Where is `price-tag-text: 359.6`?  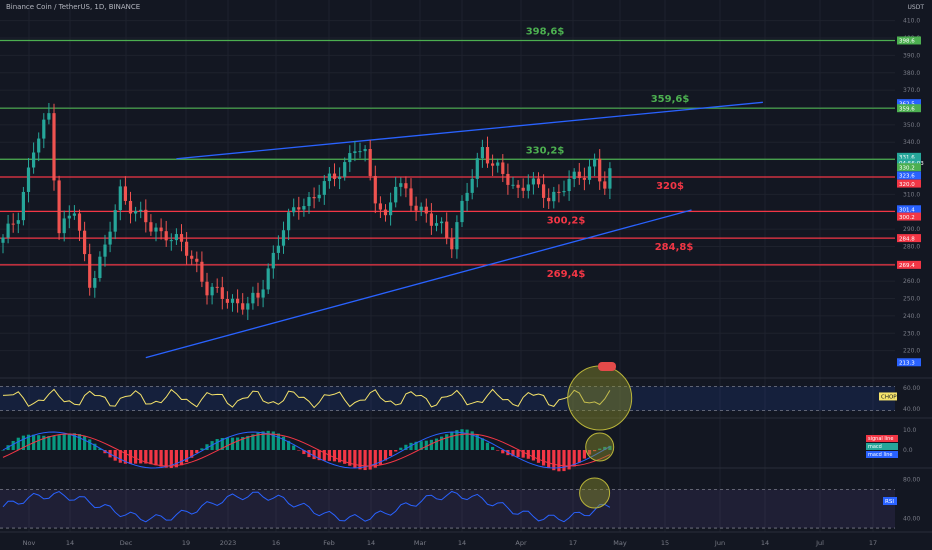
price-tag-text: 359.6 is located at coordinates (907, 109).